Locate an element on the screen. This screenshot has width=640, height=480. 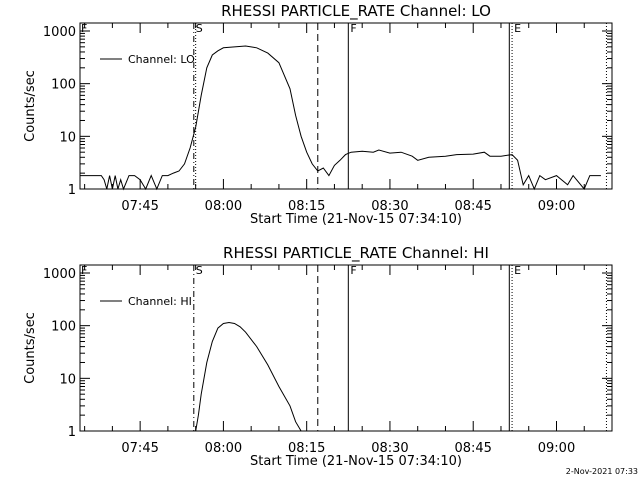
series-line is located at coordinates (248, 376).